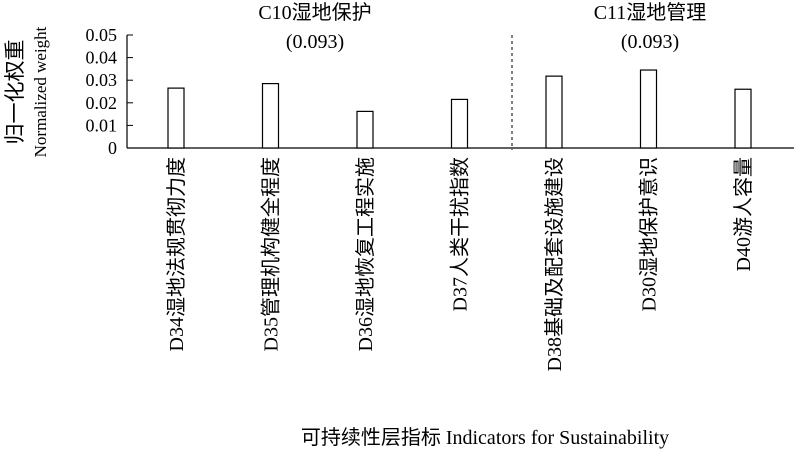 The height and width of the screenshot is (453, 800). I want to click on y-tick-label: 0.04, so click(102, 58).